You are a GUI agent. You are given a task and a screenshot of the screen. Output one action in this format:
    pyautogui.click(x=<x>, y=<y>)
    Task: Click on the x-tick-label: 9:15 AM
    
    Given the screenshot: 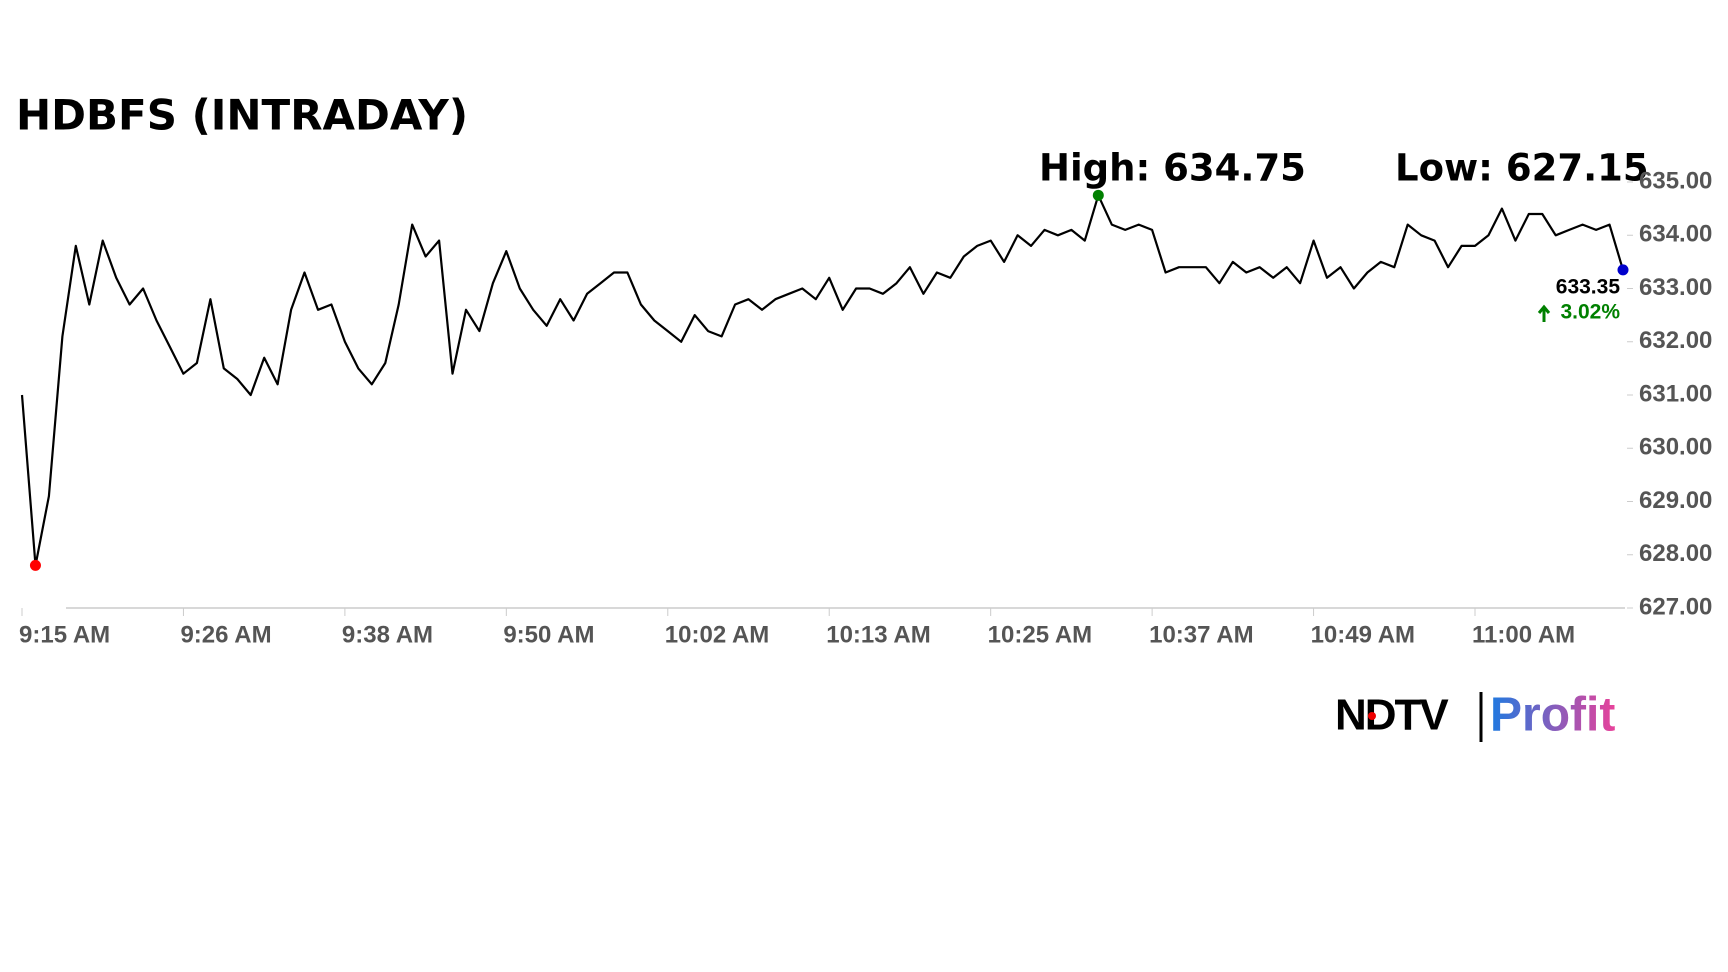 What is the action you would take?
    pyautogui.click(x=64, y=634)
    